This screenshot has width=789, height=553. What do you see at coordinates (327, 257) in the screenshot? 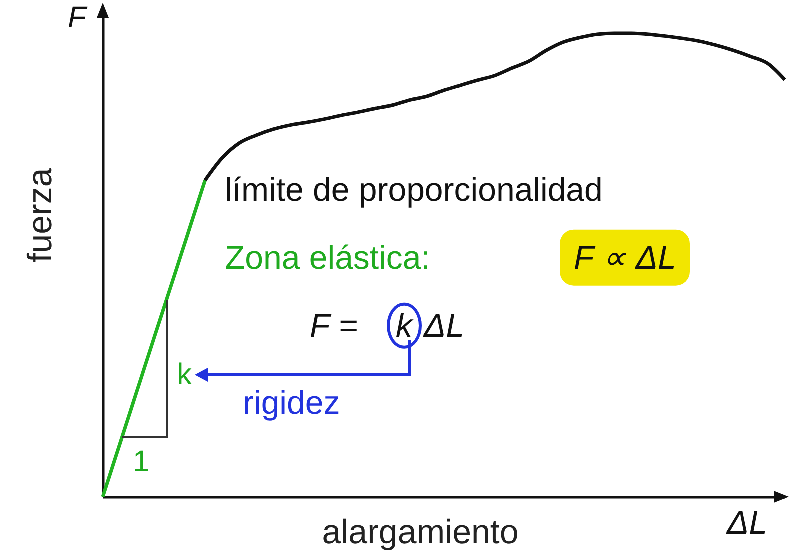
I see `annotation: Zona elástica:` at bounding box center [327, 257].